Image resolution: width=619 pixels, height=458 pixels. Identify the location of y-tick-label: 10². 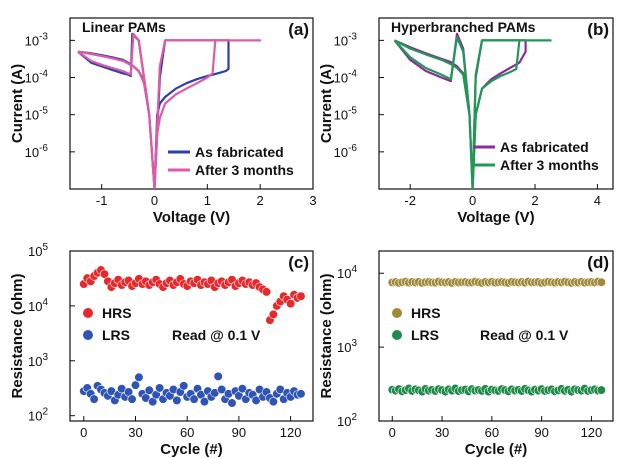
(347, 420).